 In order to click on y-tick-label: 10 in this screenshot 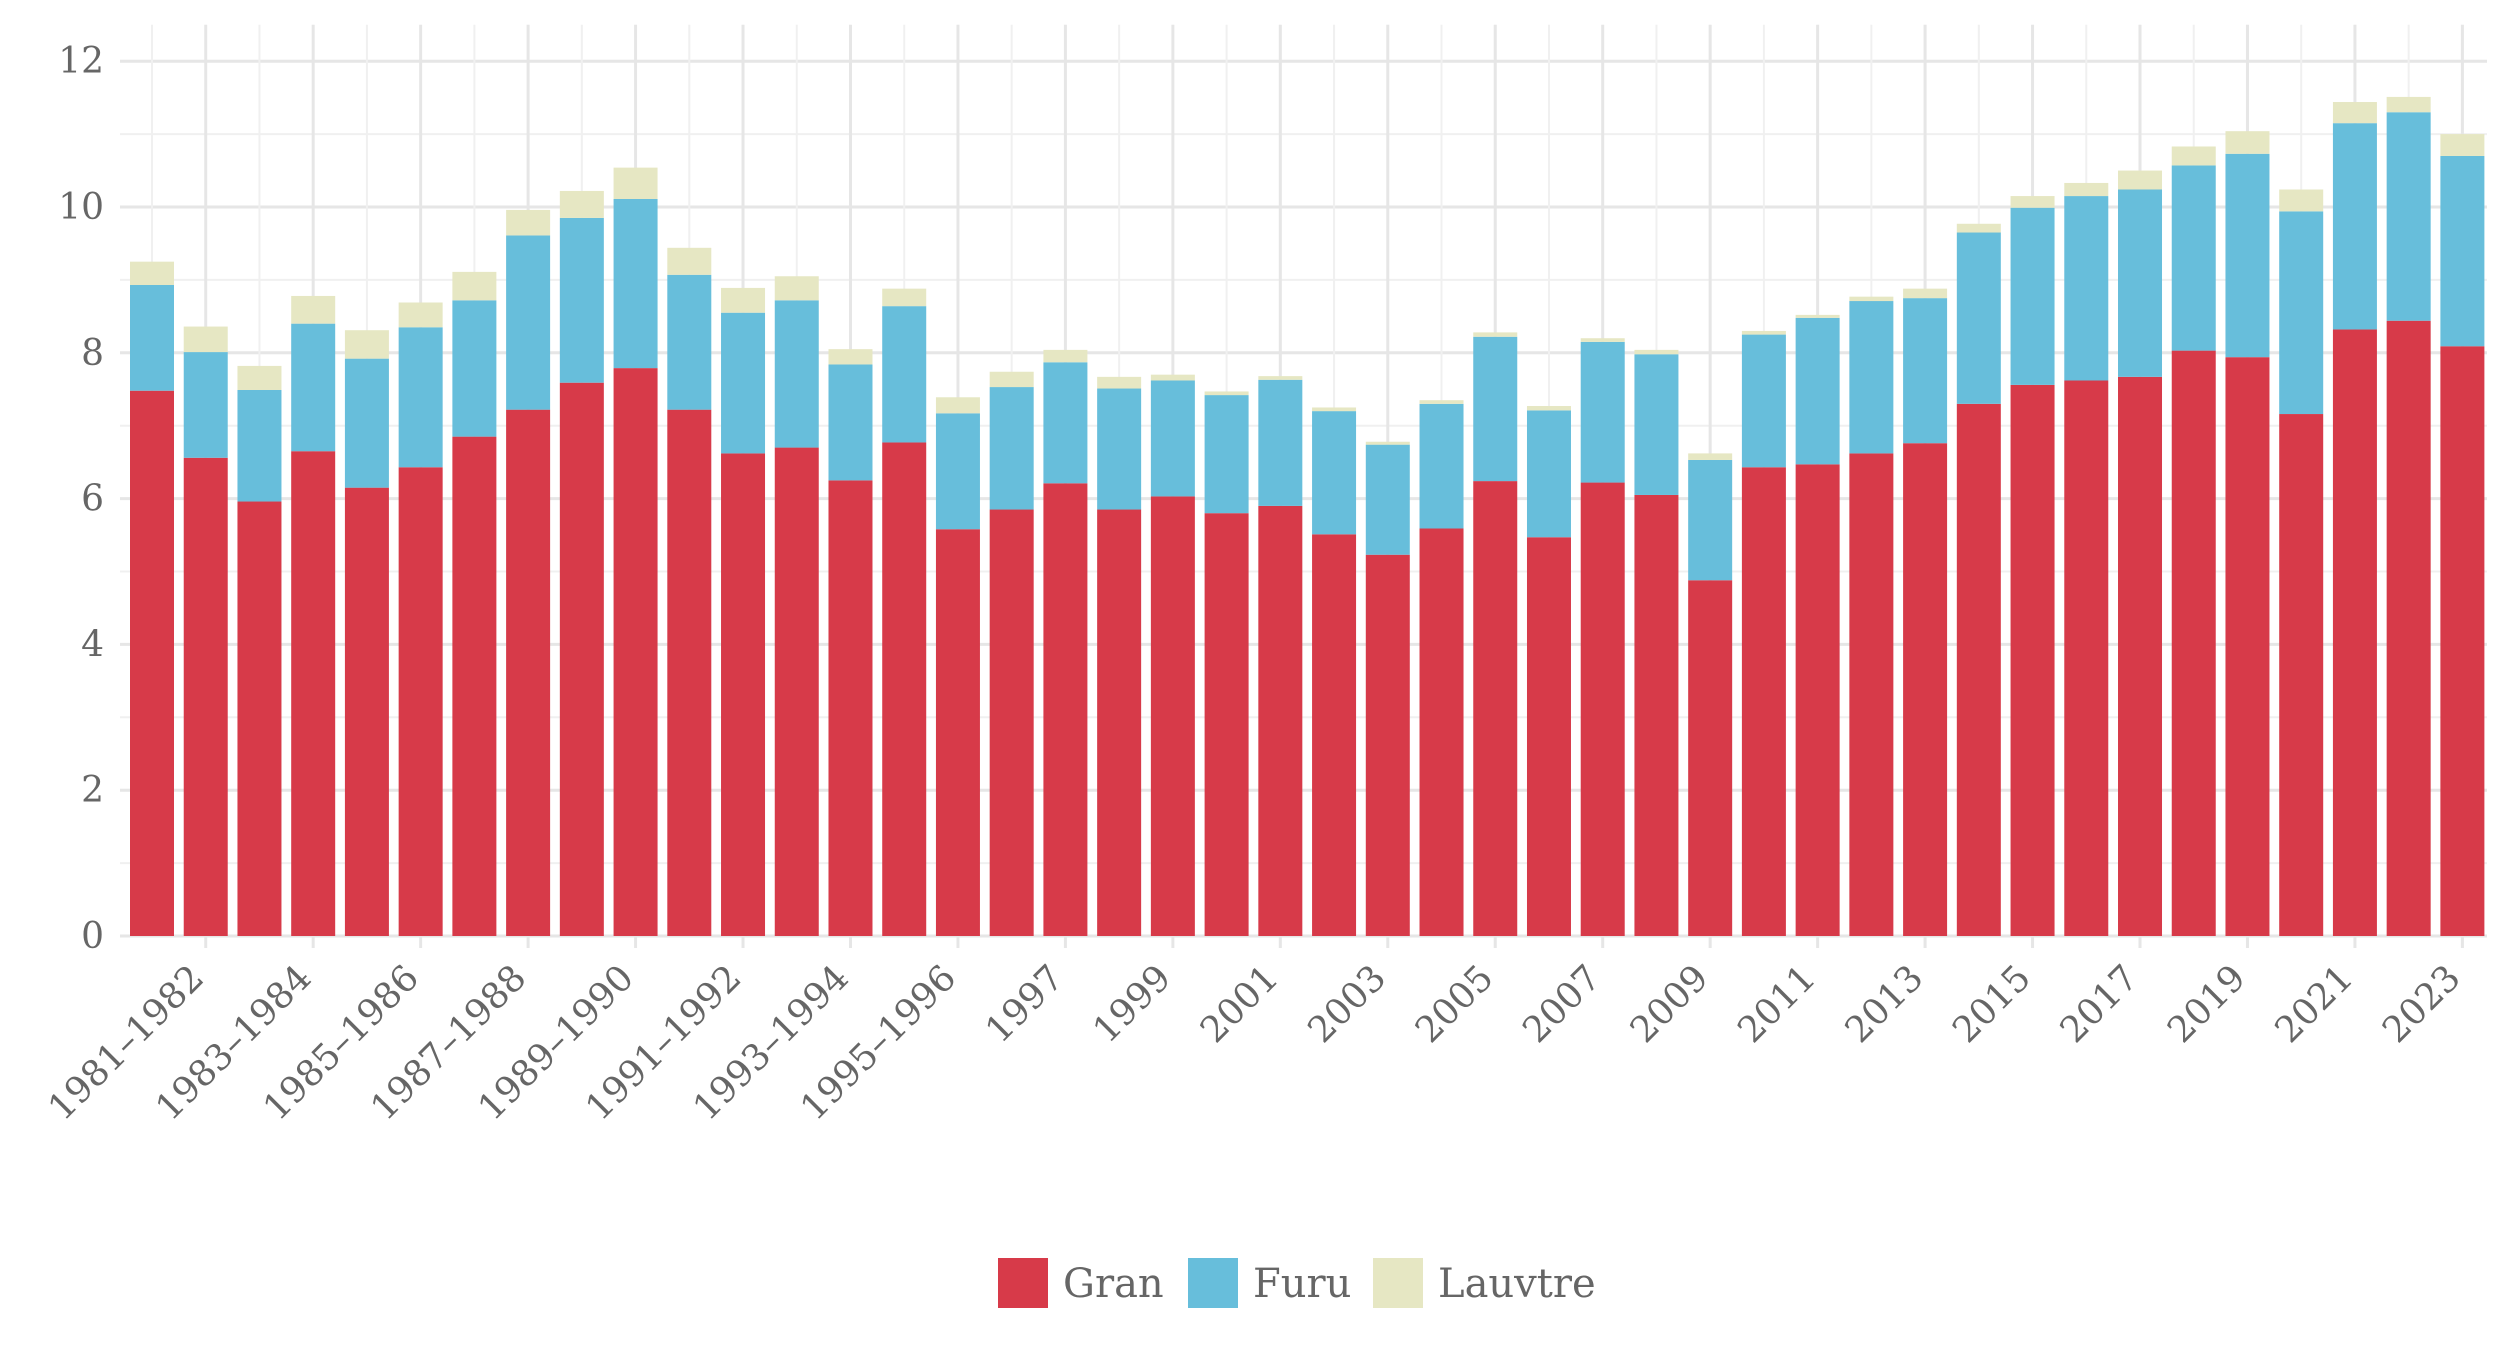, I will do `click(81, 207)`.